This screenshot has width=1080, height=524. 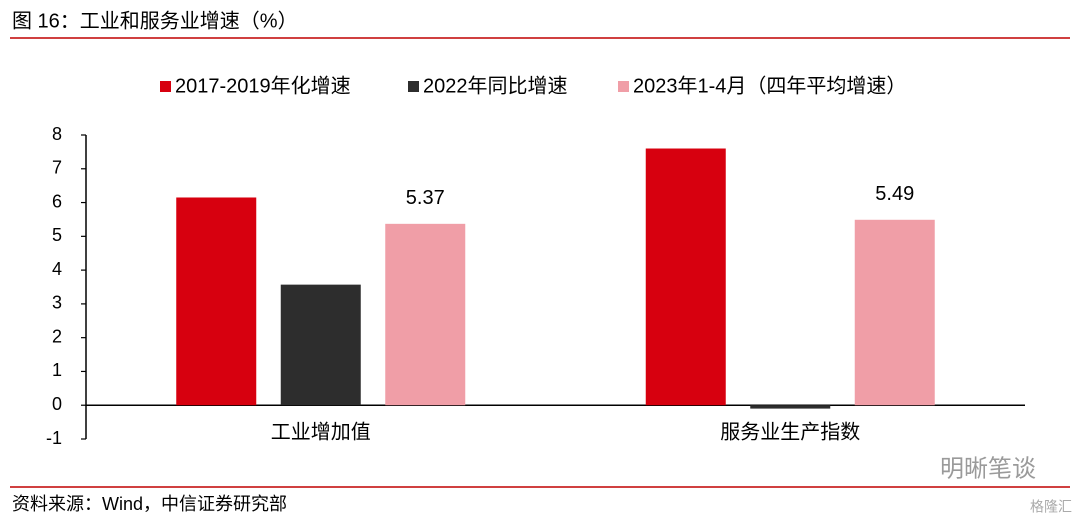 What do you see at coordinates (894, 194) in the screenshot?
I see `value-label: 5.49` at bounding box center [894, 194].